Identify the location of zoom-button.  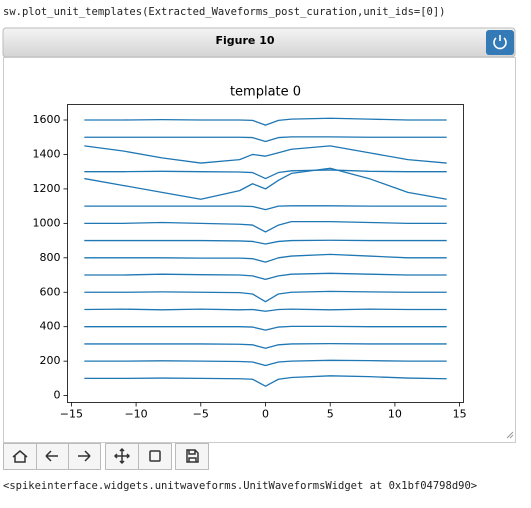
(155, 456).